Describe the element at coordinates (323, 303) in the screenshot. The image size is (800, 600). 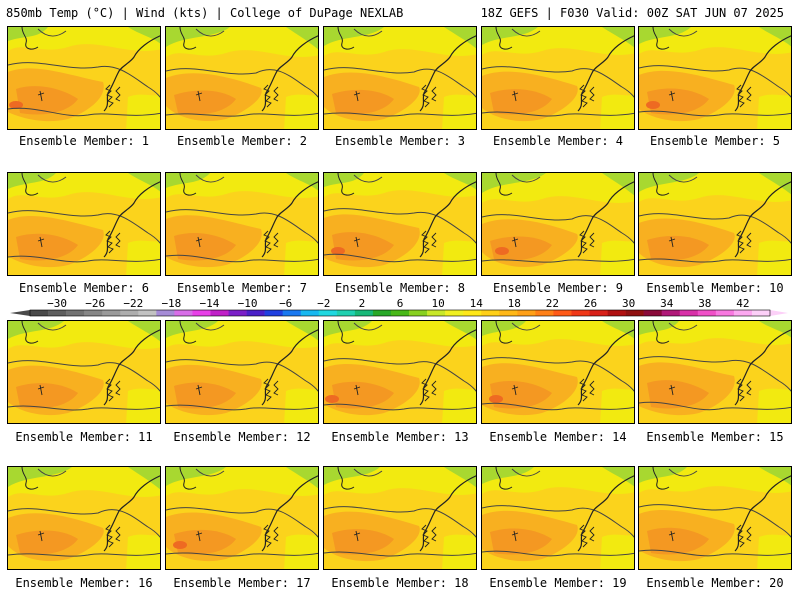
I see `colorbar-tick-label: −2` at that location.